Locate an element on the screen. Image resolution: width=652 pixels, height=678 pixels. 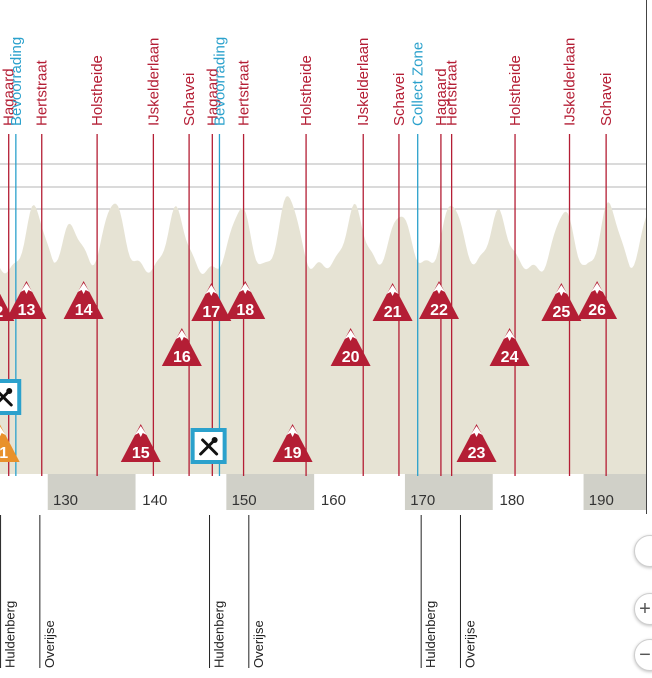
climb-number: 18 is located at coordinates (245, 310).